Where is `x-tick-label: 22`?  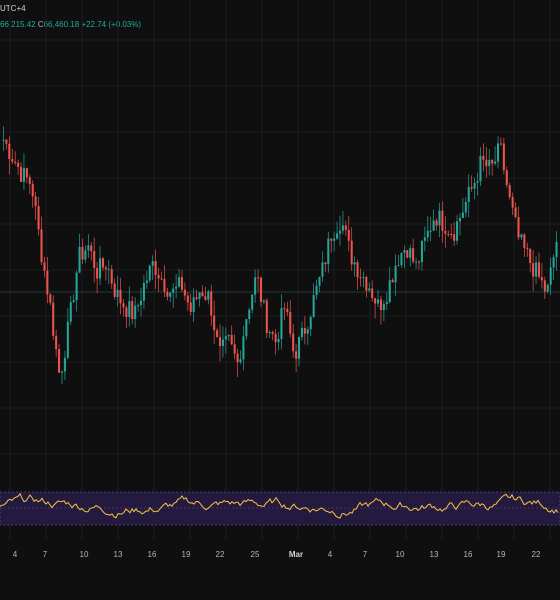
x-tick-label: 22 is located at coordinates (220, 554).